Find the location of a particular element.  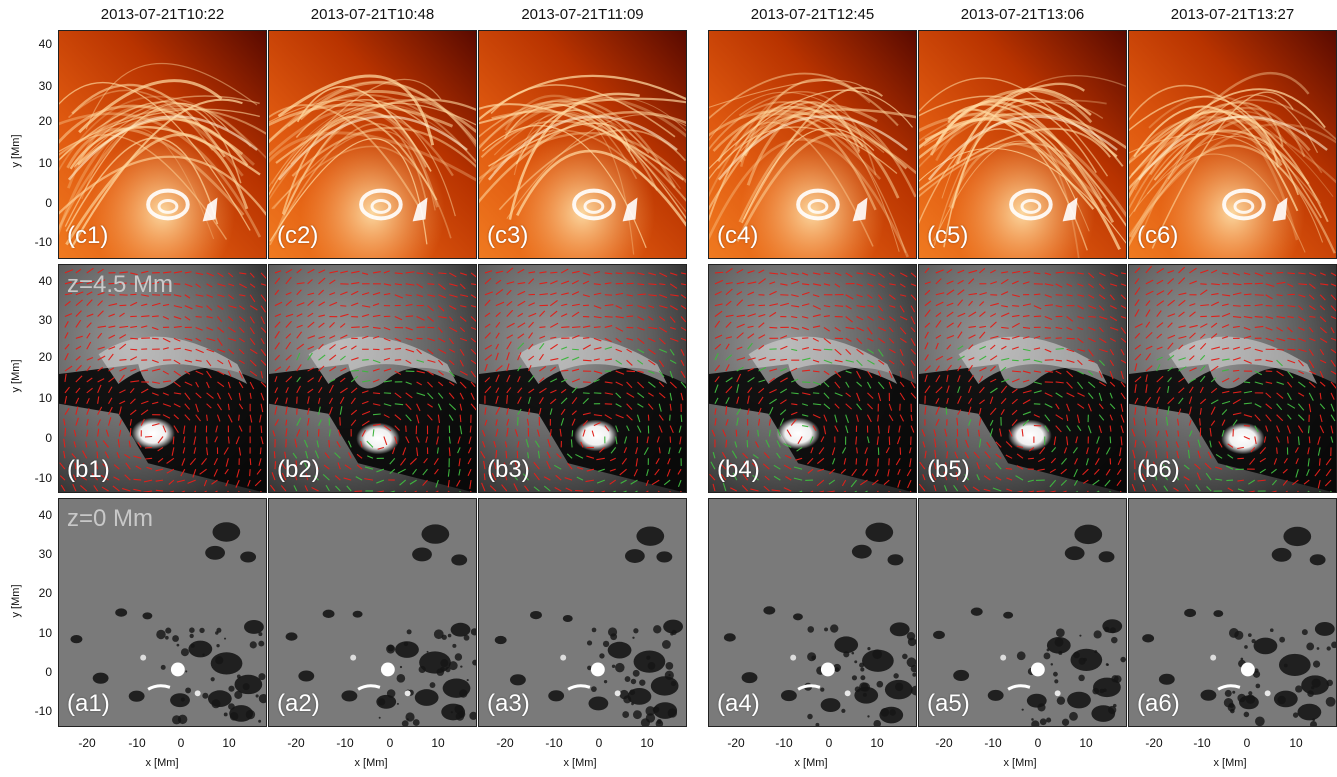

panel-a5: (a5) is located at coordinates (1022, 612).